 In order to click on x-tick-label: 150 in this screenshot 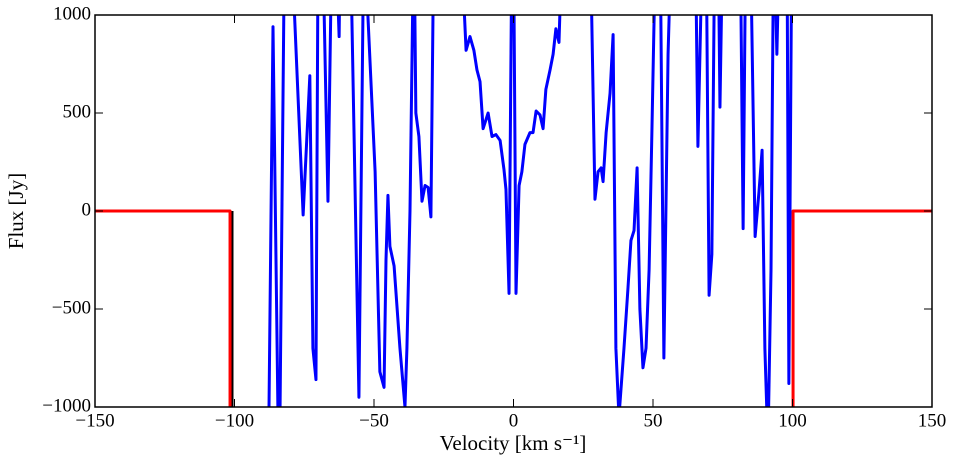, I will do `click(932, 420)`.